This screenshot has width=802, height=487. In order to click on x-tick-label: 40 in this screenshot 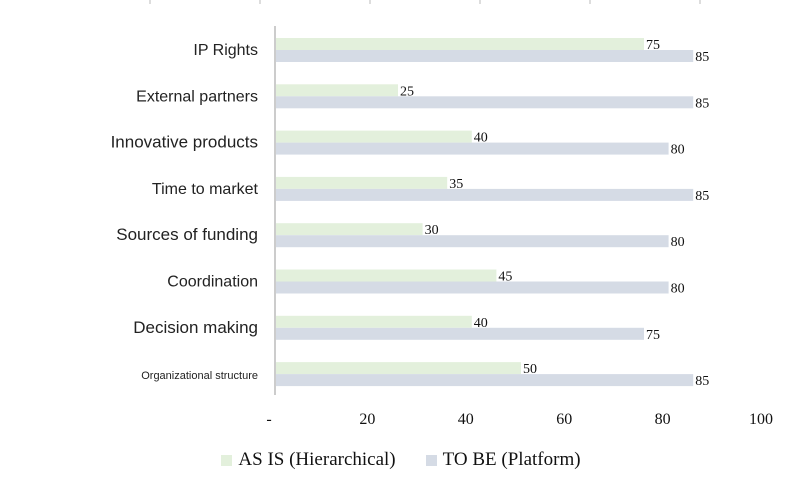, I will do `click(466, 419)`.